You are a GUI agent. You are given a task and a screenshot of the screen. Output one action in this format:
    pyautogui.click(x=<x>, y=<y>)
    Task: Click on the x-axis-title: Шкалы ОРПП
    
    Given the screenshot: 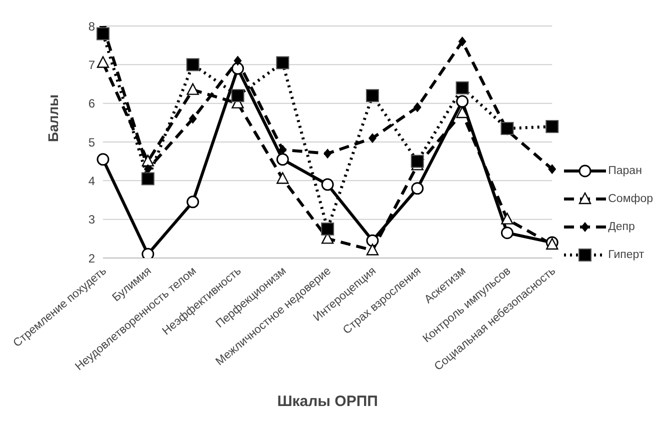 What is the action you would take?
    pyautogui.click(x=327, y=401)
    